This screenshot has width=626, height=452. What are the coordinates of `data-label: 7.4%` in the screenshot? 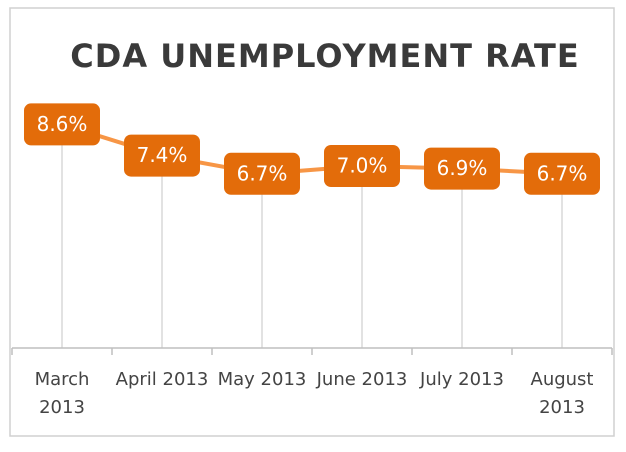 It's located at (162, 155).